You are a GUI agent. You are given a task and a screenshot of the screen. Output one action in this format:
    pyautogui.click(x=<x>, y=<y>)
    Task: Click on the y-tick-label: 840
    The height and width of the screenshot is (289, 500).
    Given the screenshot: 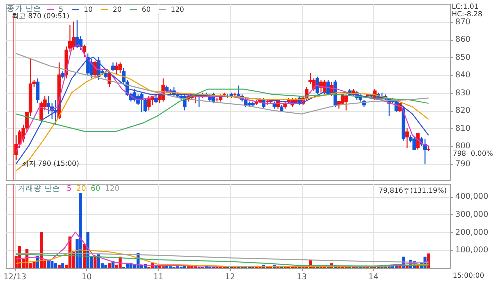 What is the action you would take?
    pyautogui.click(x=463, y=75)
    